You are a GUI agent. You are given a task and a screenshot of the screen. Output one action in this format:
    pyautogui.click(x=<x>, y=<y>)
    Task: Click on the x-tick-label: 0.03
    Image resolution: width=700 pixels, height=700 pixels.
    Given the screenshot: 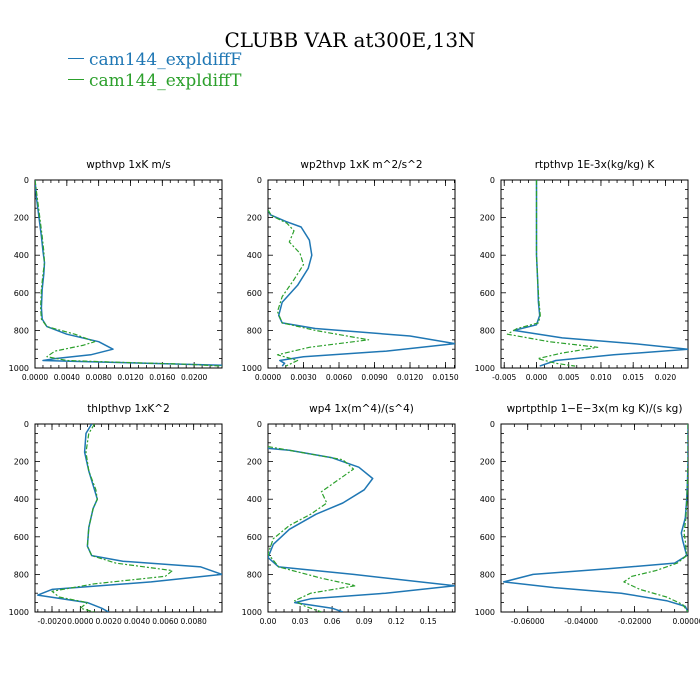 What is the action you would take?
    pyautogui.click(x=300, y=621)
    